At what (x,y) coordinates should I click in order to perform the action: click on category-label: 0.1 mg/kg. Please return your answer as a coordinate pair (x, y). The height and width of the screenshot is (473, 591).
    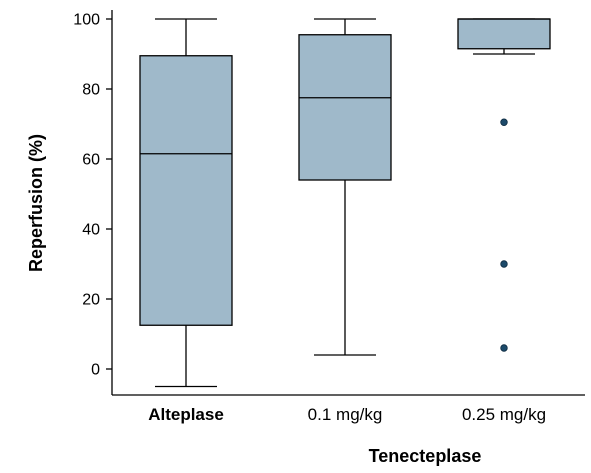
    Looking at the image, I should click on (345, 414).